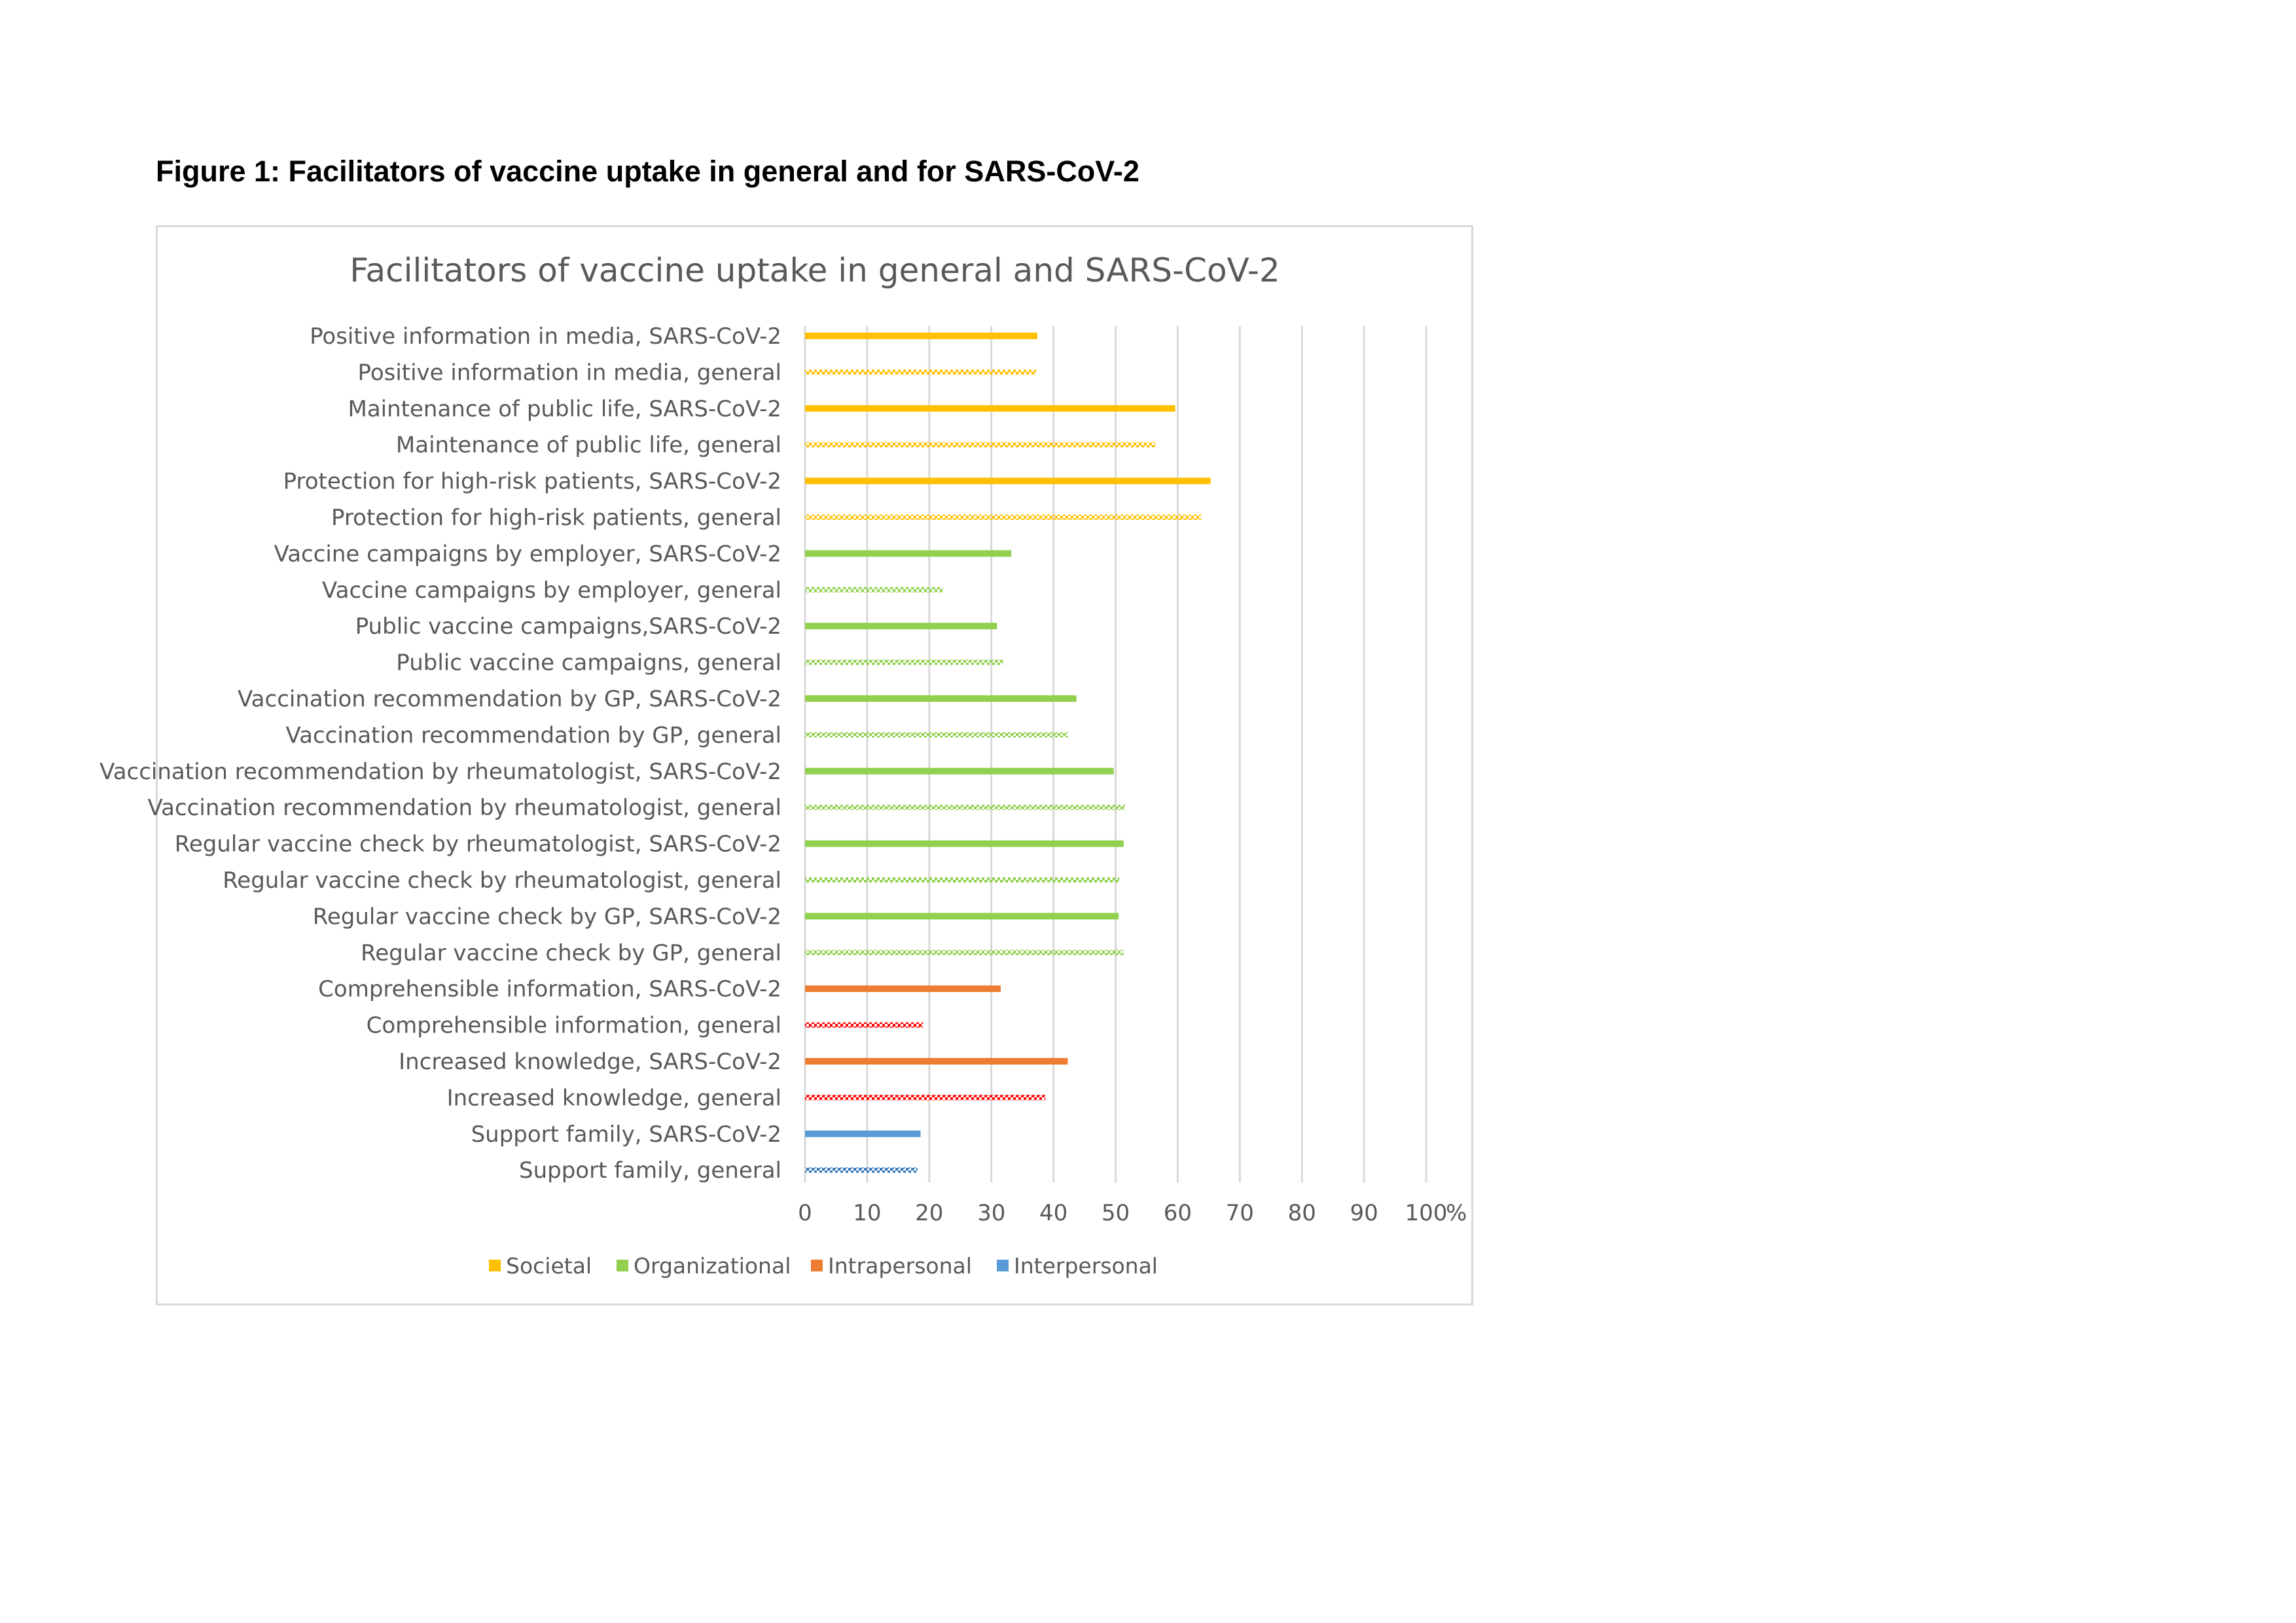 This screenshot has height=1623, width=2296. What do you see at coordinates (1456, 1213) in the screenshot?
I see `x-unit-label: %` at bounding box center [1456, 1213].